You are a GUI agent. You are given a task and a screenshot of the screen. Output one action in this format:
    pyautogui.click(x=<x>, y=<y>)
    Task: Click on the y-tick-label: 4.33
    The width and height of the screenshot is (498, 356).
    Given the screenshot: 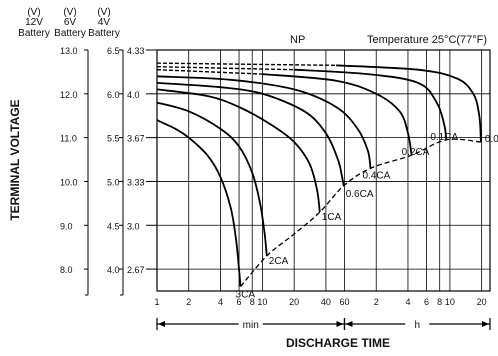 What is the action you would take?
    pyautogui.click(x=136, y=51)
    